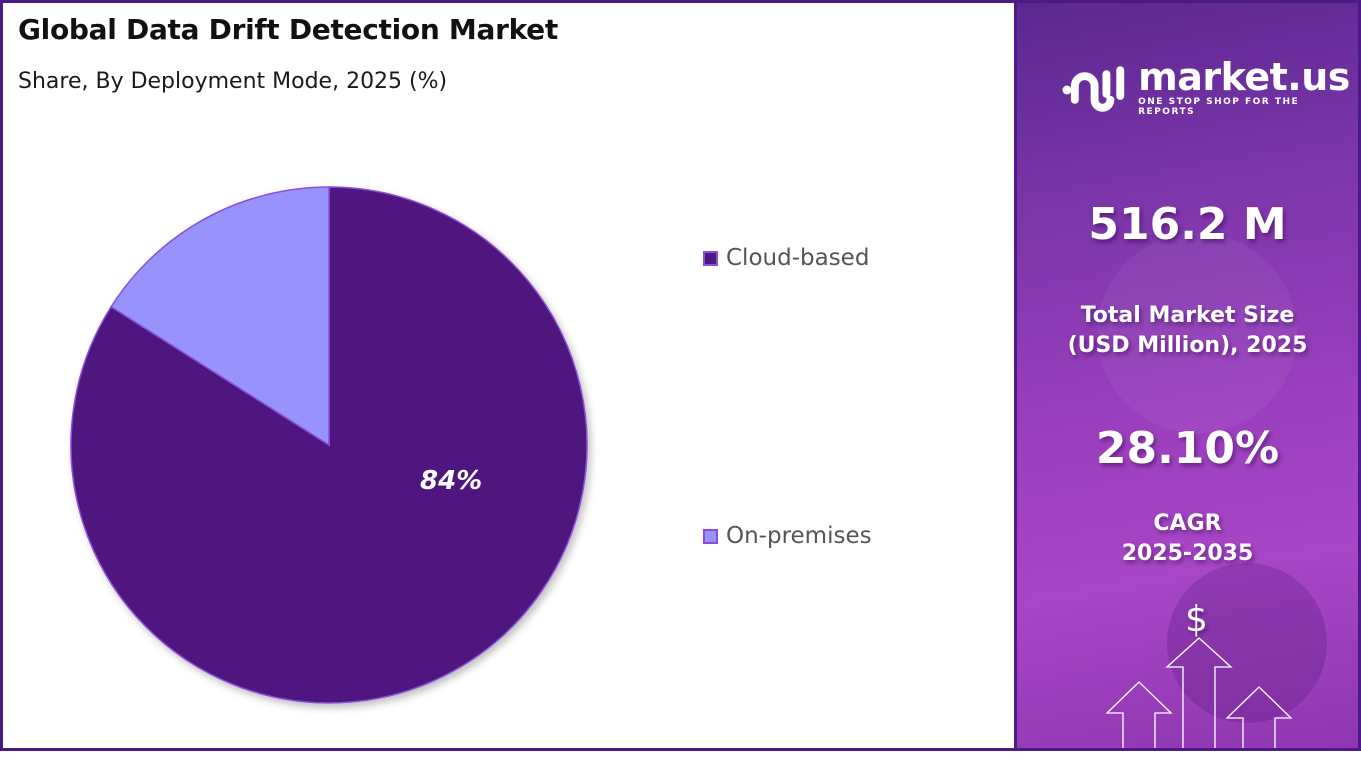  What do you see at coordinates (1187, 553) in the screenshot?
I see `cagr-label-line2: 2025-2035` at bounding box center [1187, 553].